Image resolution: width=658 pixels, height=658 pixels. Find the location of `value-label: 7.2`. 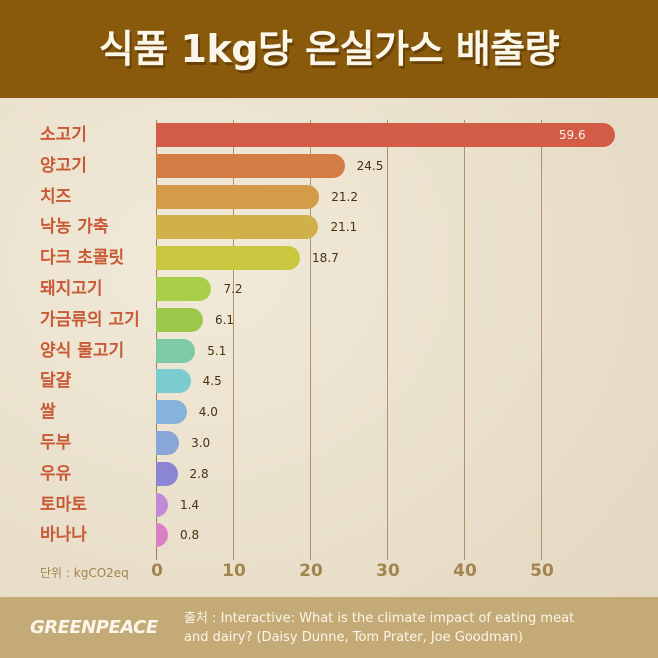

value-label: 7.2 is located at coordinates (233, 289).